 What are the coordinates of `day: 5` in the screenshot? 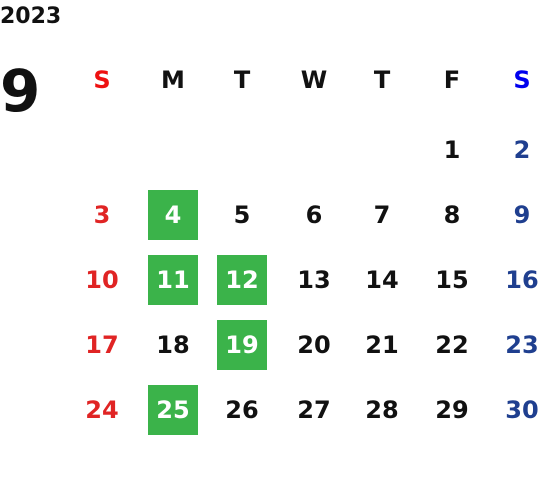 It's located at (242, 215).